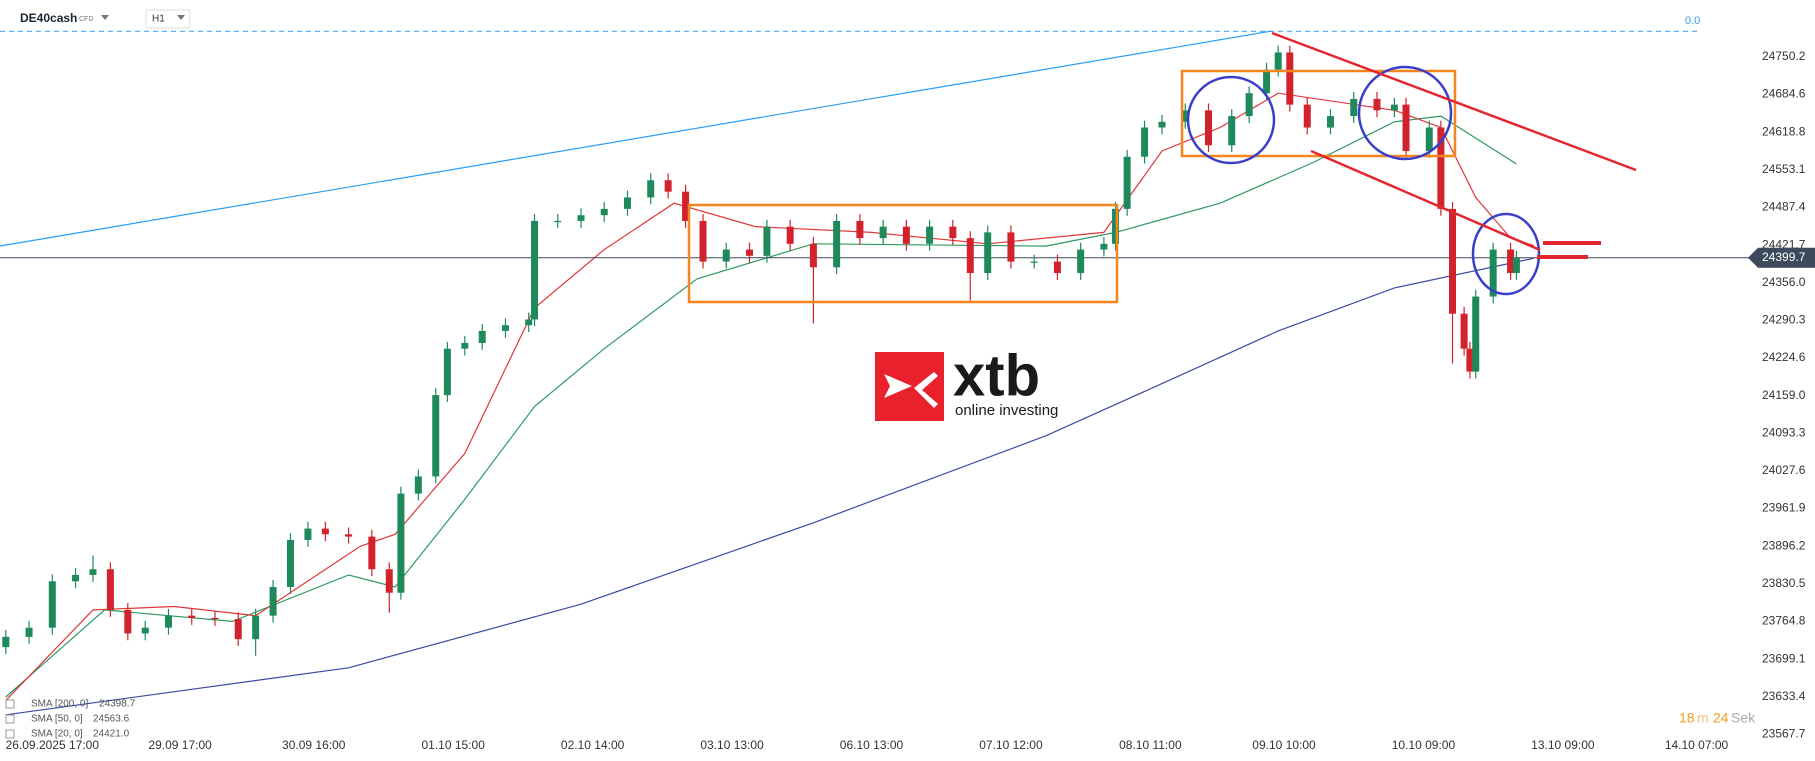 Image resolution: width=1815 pixels, height=761 pixels. I want to click on legend-icon, so click(10, 719).